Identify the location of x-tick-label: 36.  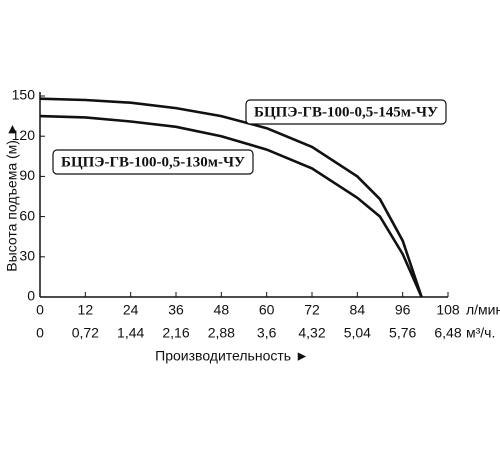
(176, 310).